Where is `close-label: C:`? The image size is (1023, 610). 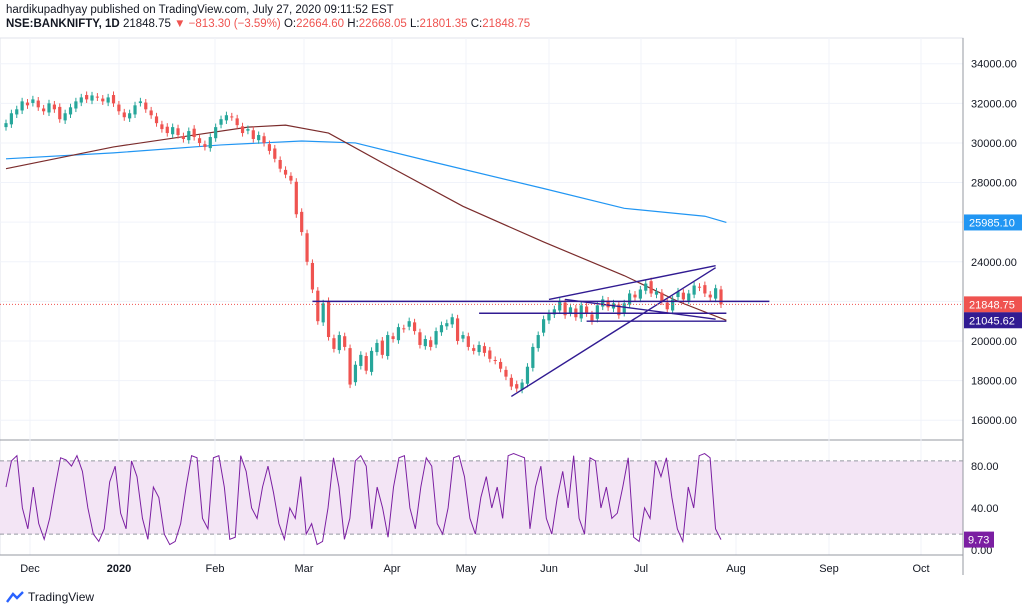 close-label: C: is located at coordinates (476, 24).